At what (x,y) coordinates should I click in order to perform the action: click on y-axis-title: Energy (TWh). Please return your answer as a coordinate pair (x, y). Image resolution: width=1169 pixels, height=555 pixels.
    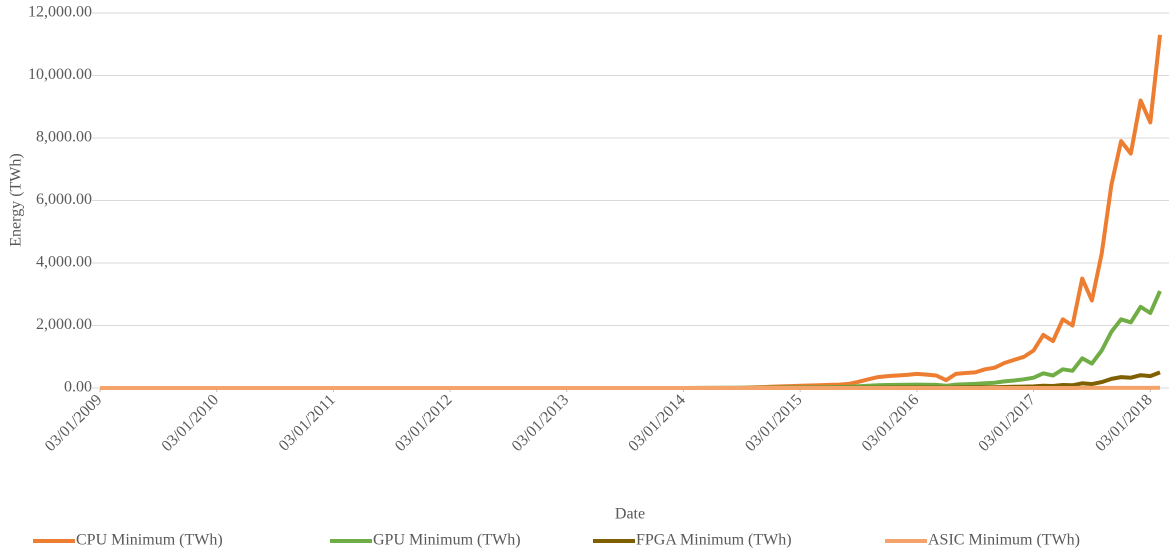
    Looking at the image, I should click on (16, 199).